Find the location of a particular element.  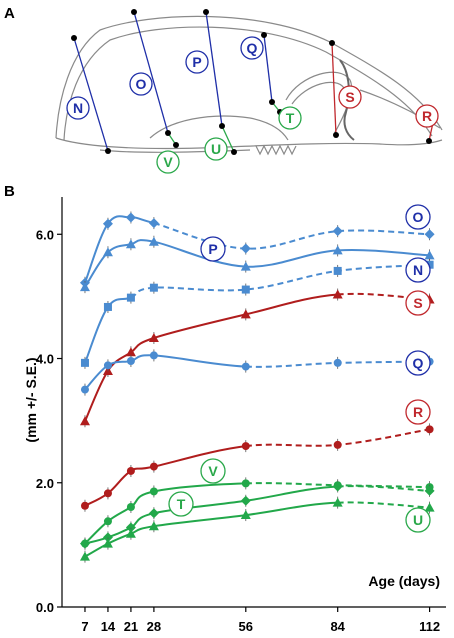

series-label-v: V is located at coordinates (213, 471).